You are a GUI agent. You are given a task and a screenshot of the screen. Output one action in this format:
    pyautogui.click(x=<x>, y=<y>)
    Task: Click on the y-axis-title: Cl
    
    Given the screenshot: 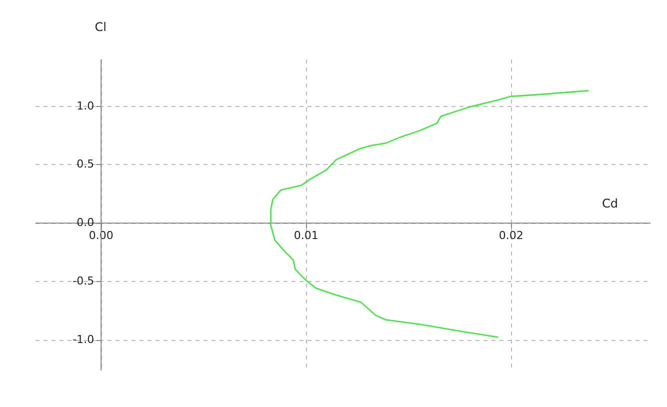 What is the action you would take?
    pyautogui.click(x=100, y=27)
    